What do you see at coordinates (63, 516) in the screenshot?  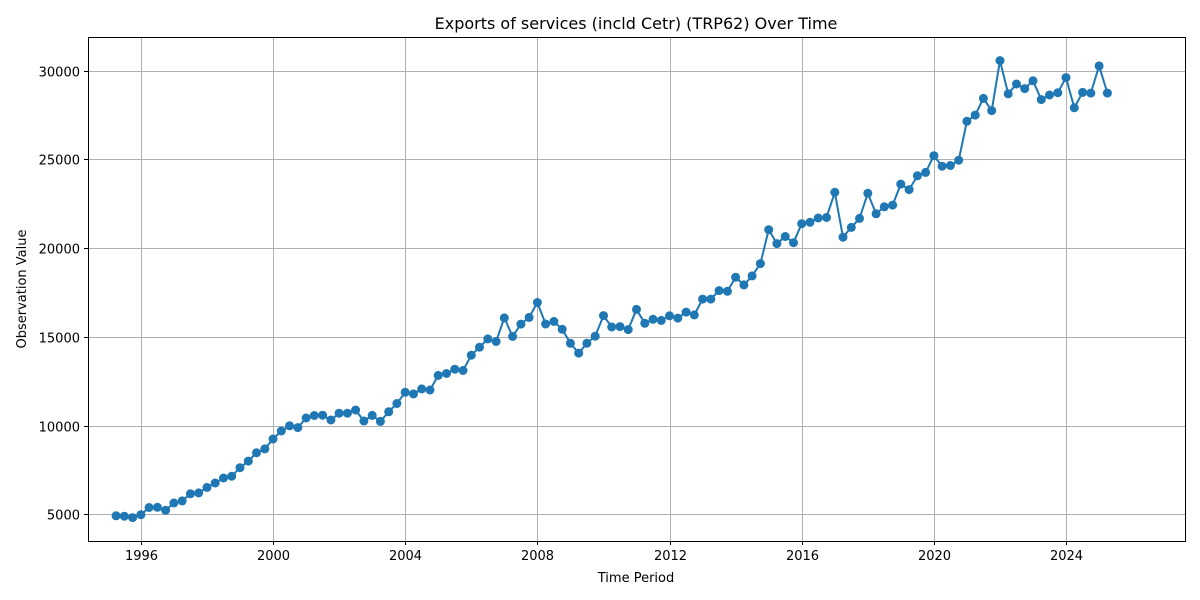 I see `y-tick-label: 5000` at bounding box center [63, 516].